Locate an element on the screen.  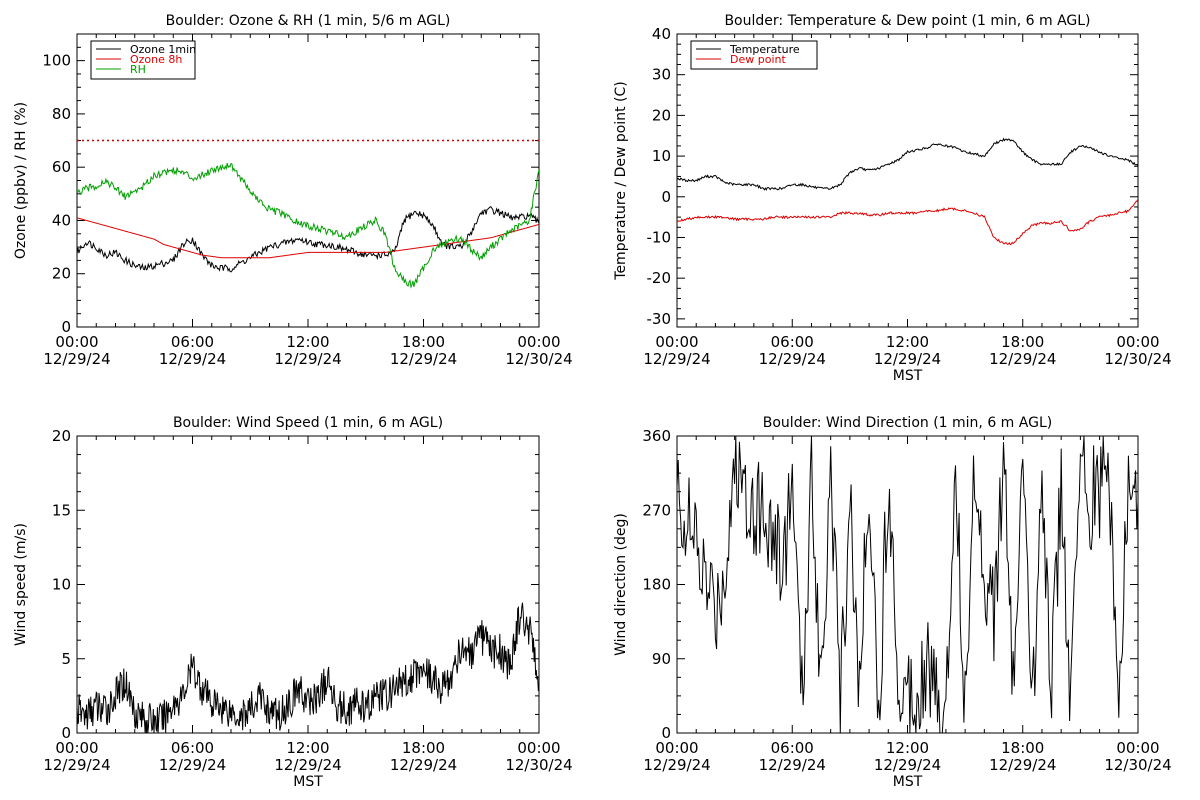
y-tick-label: 30 is located at coordinates (661, 75).